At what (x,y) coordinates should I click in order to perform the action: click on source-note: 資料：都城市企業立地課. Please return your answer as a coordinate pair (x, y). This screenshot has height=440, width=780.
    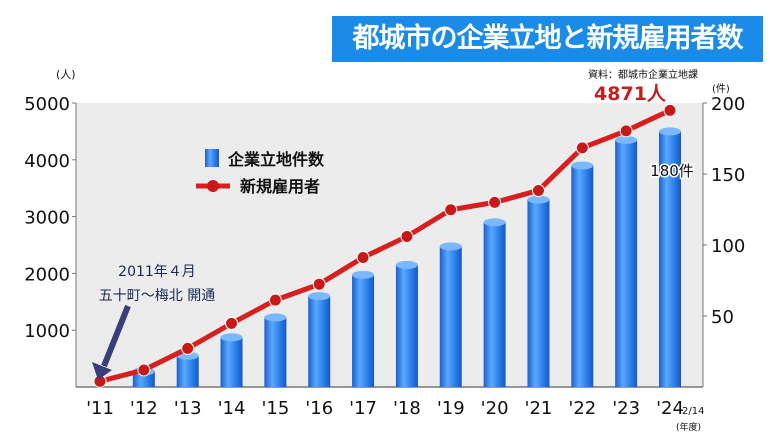
    Looking at the image, I should click on (643, 75).